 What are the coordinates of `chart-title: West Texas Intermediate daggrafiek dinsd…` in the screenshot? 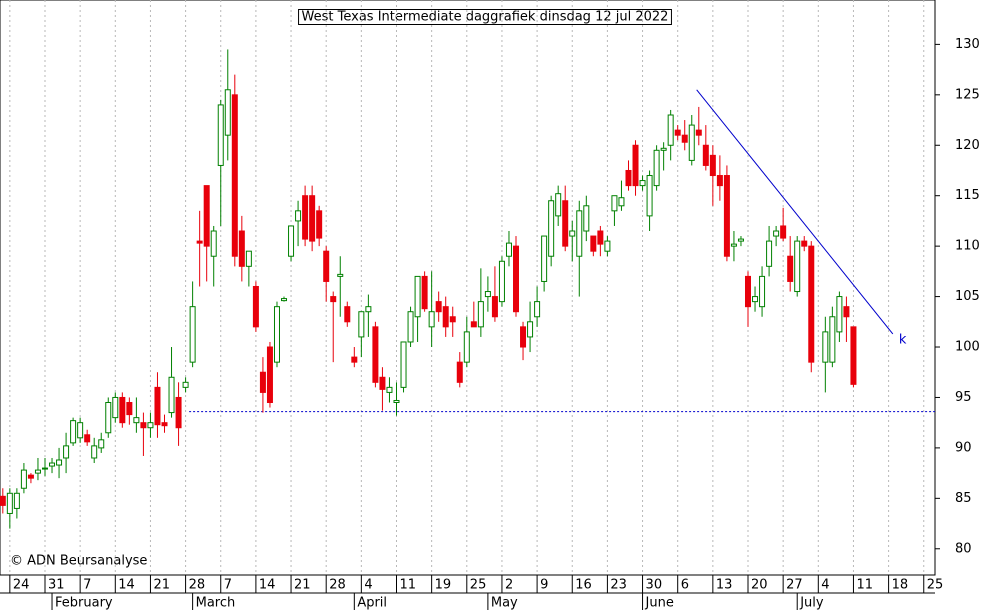 It's located at (485, 17).